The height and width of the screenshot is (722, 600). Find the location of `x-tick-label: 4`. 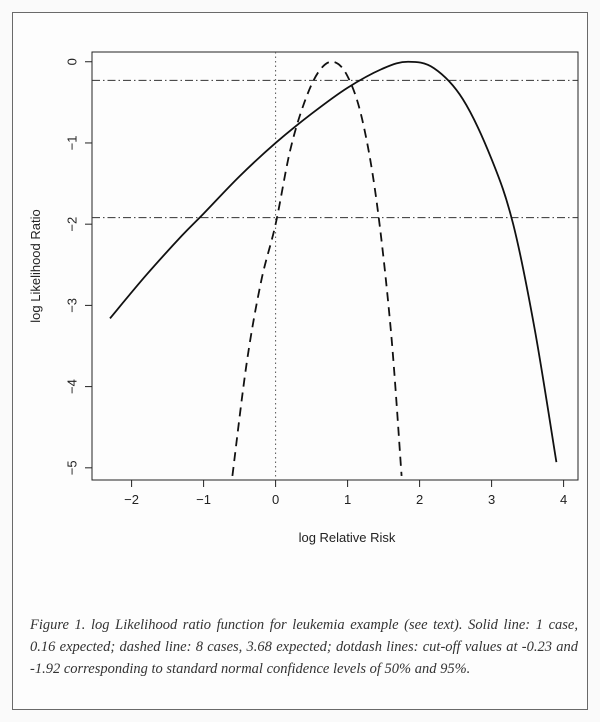

x-tick-label: 4 is located at coordinates (563, 499).